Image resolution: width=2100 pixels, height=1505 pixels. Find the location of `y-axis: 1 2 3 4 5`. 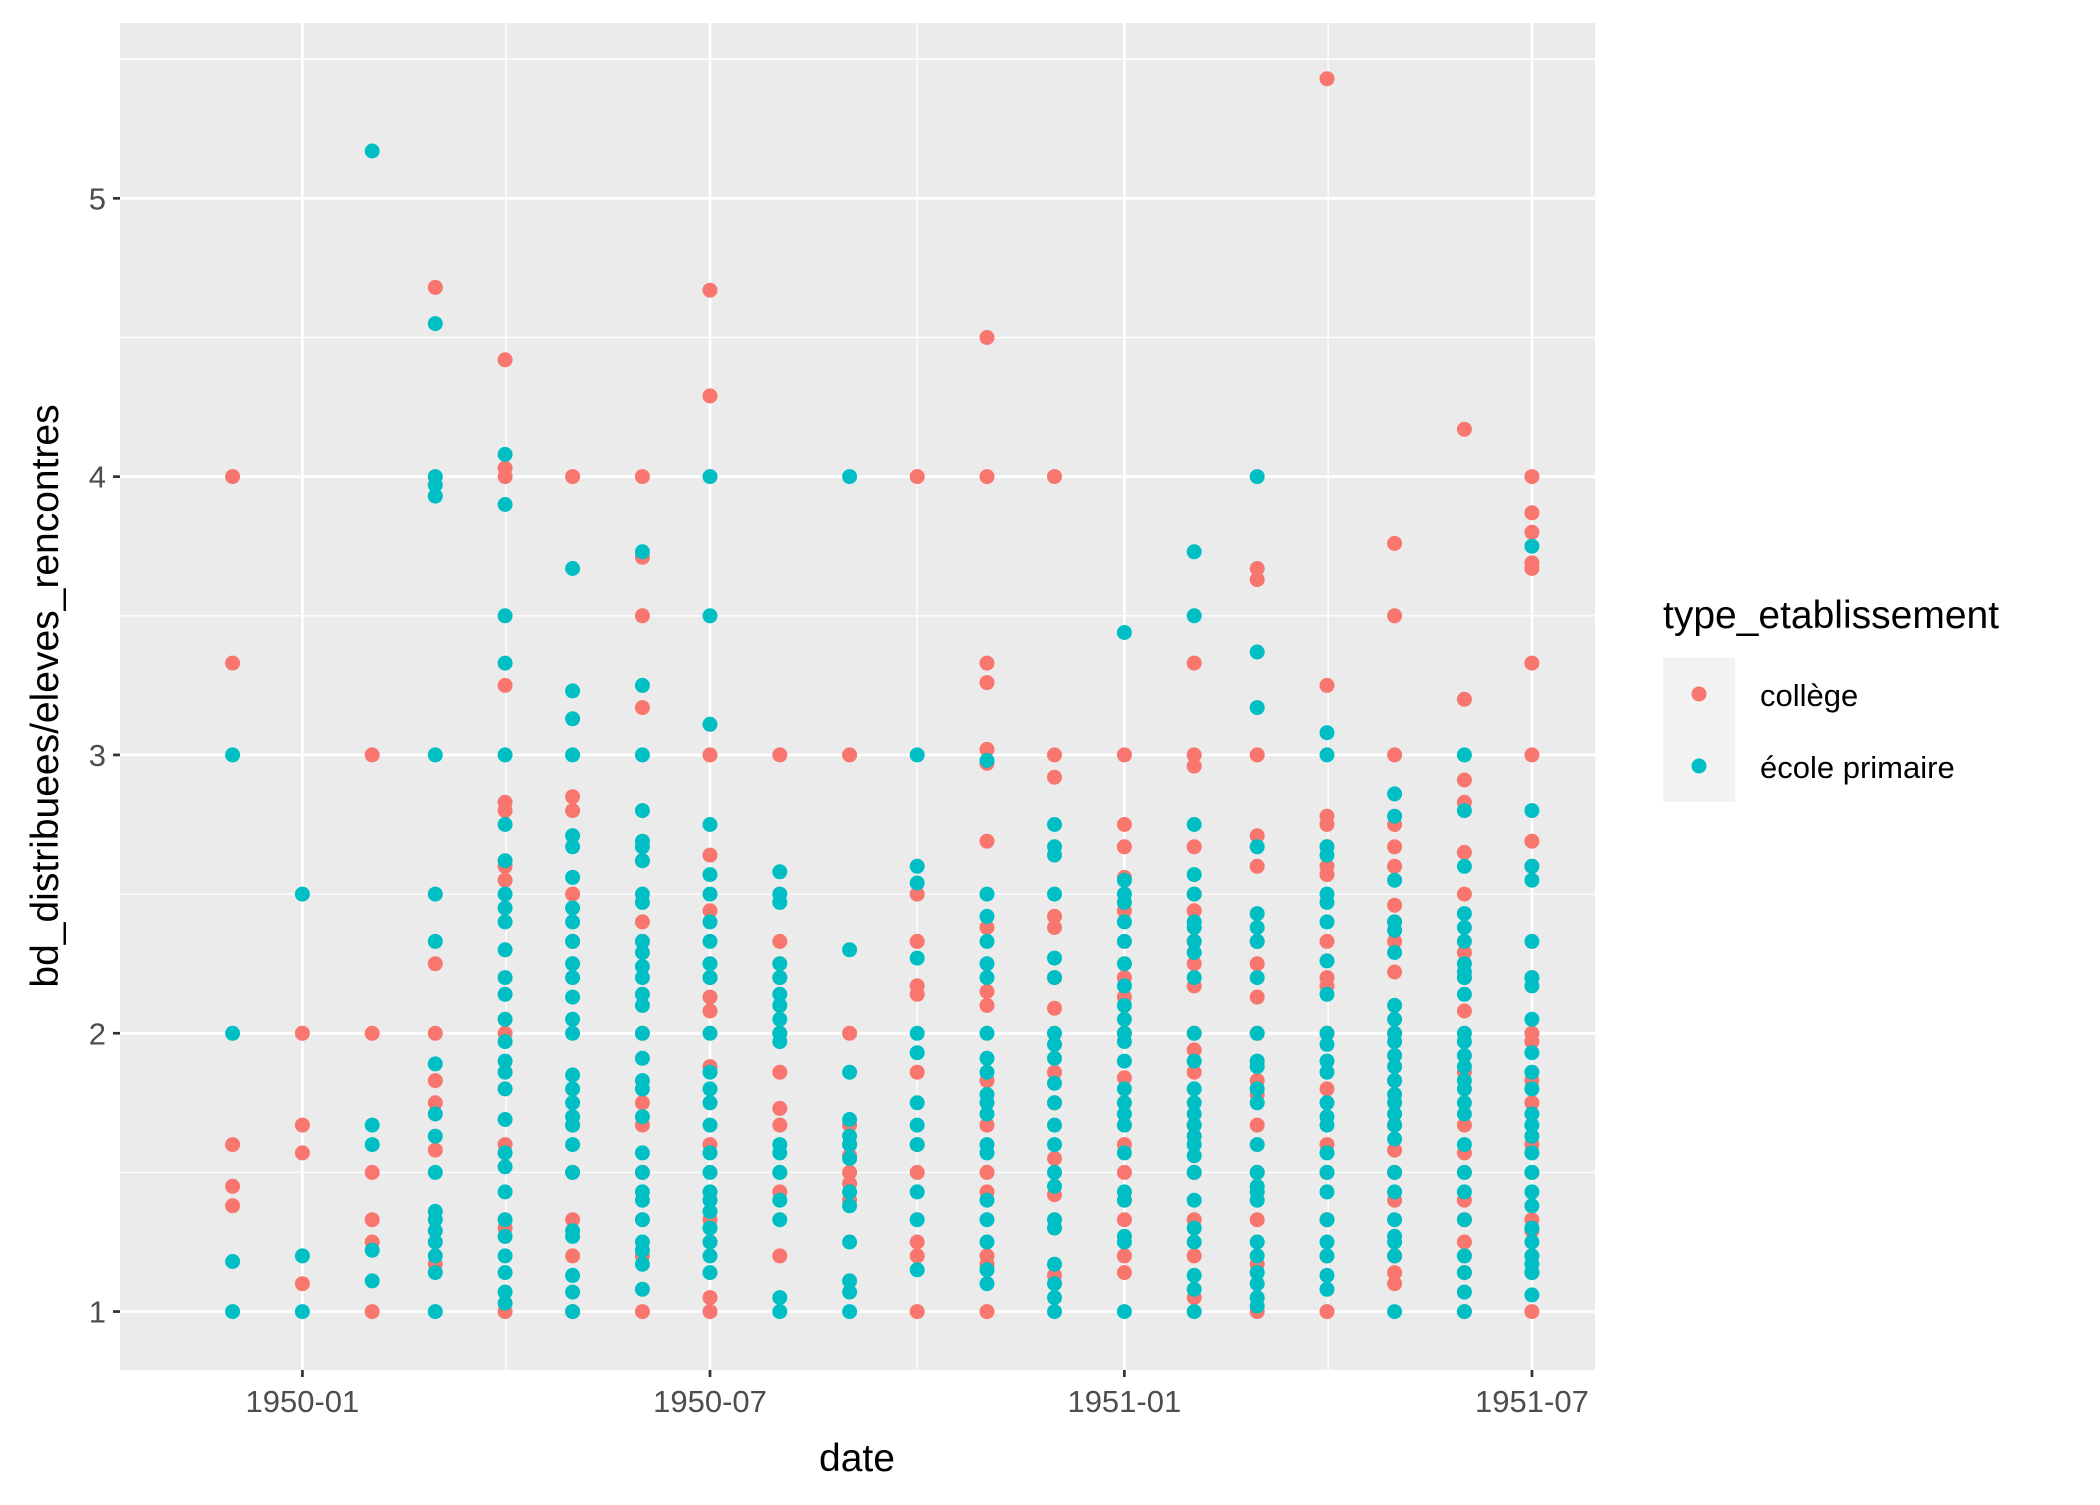

y-axis: 1 2 3 4 5 is located at coordinates (104, 755).